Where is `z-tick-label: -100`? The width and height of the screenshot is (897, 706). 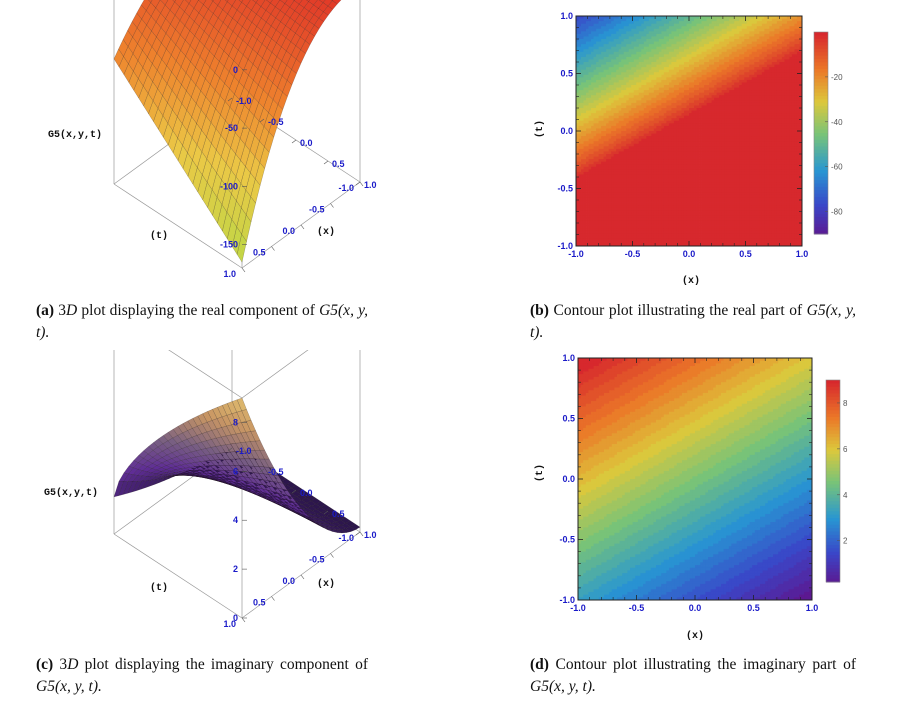 z-tick-label: -100 is located at coordinates (229, 186).